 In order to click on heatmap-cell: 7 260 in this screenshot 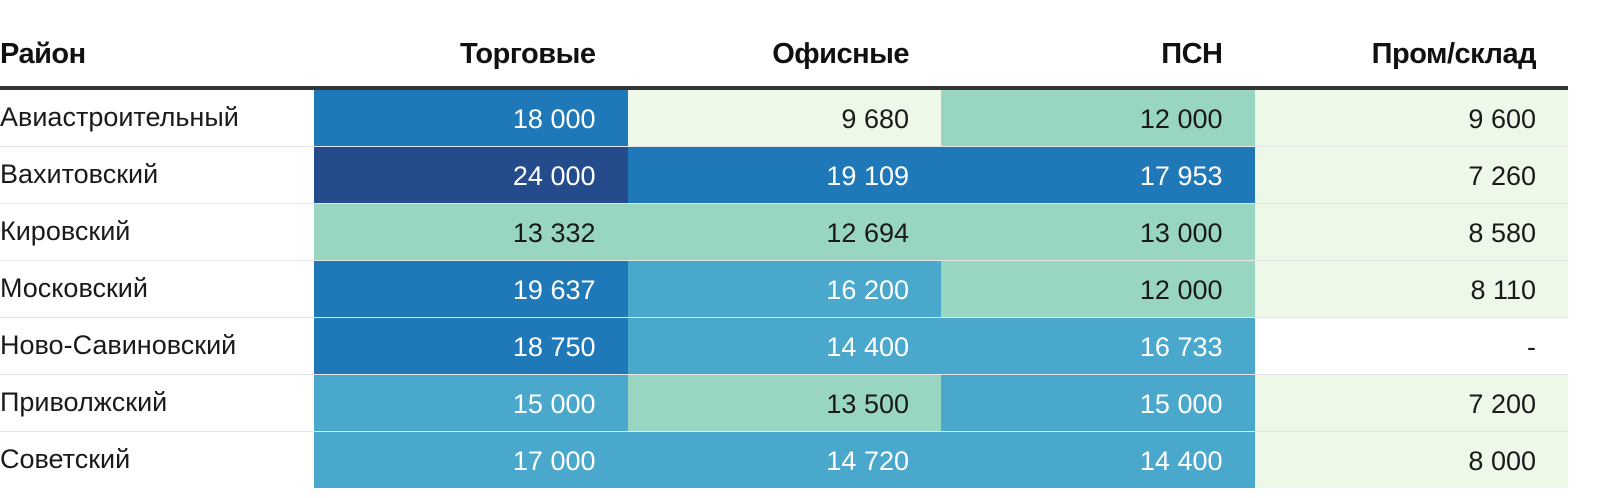, I will do `click(1411, 175)`.